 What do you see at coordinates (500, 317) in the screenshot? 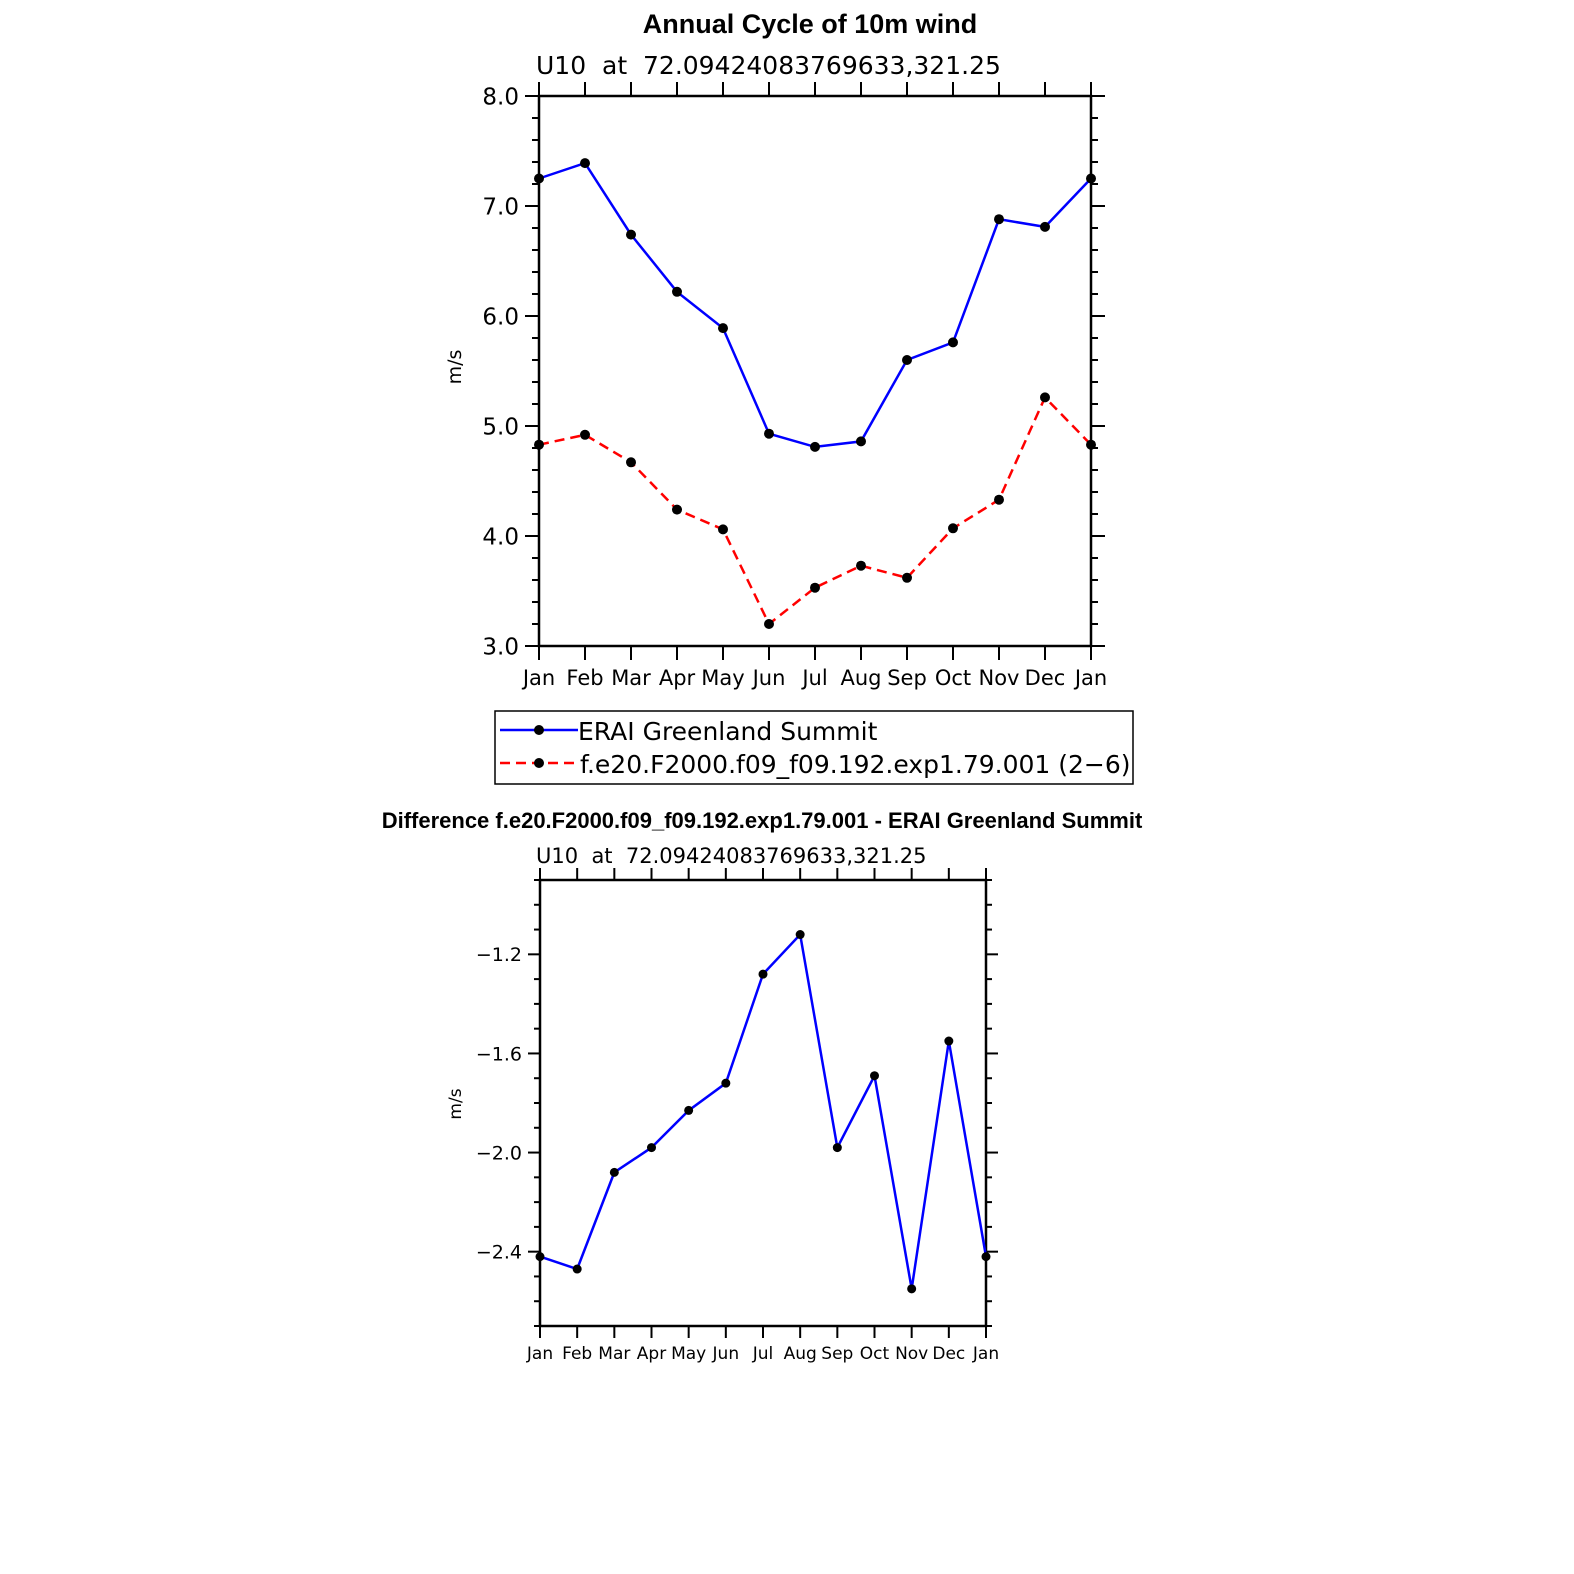
I see `c1-y-tick-label: 6.0` at bounding box center [500, 317].